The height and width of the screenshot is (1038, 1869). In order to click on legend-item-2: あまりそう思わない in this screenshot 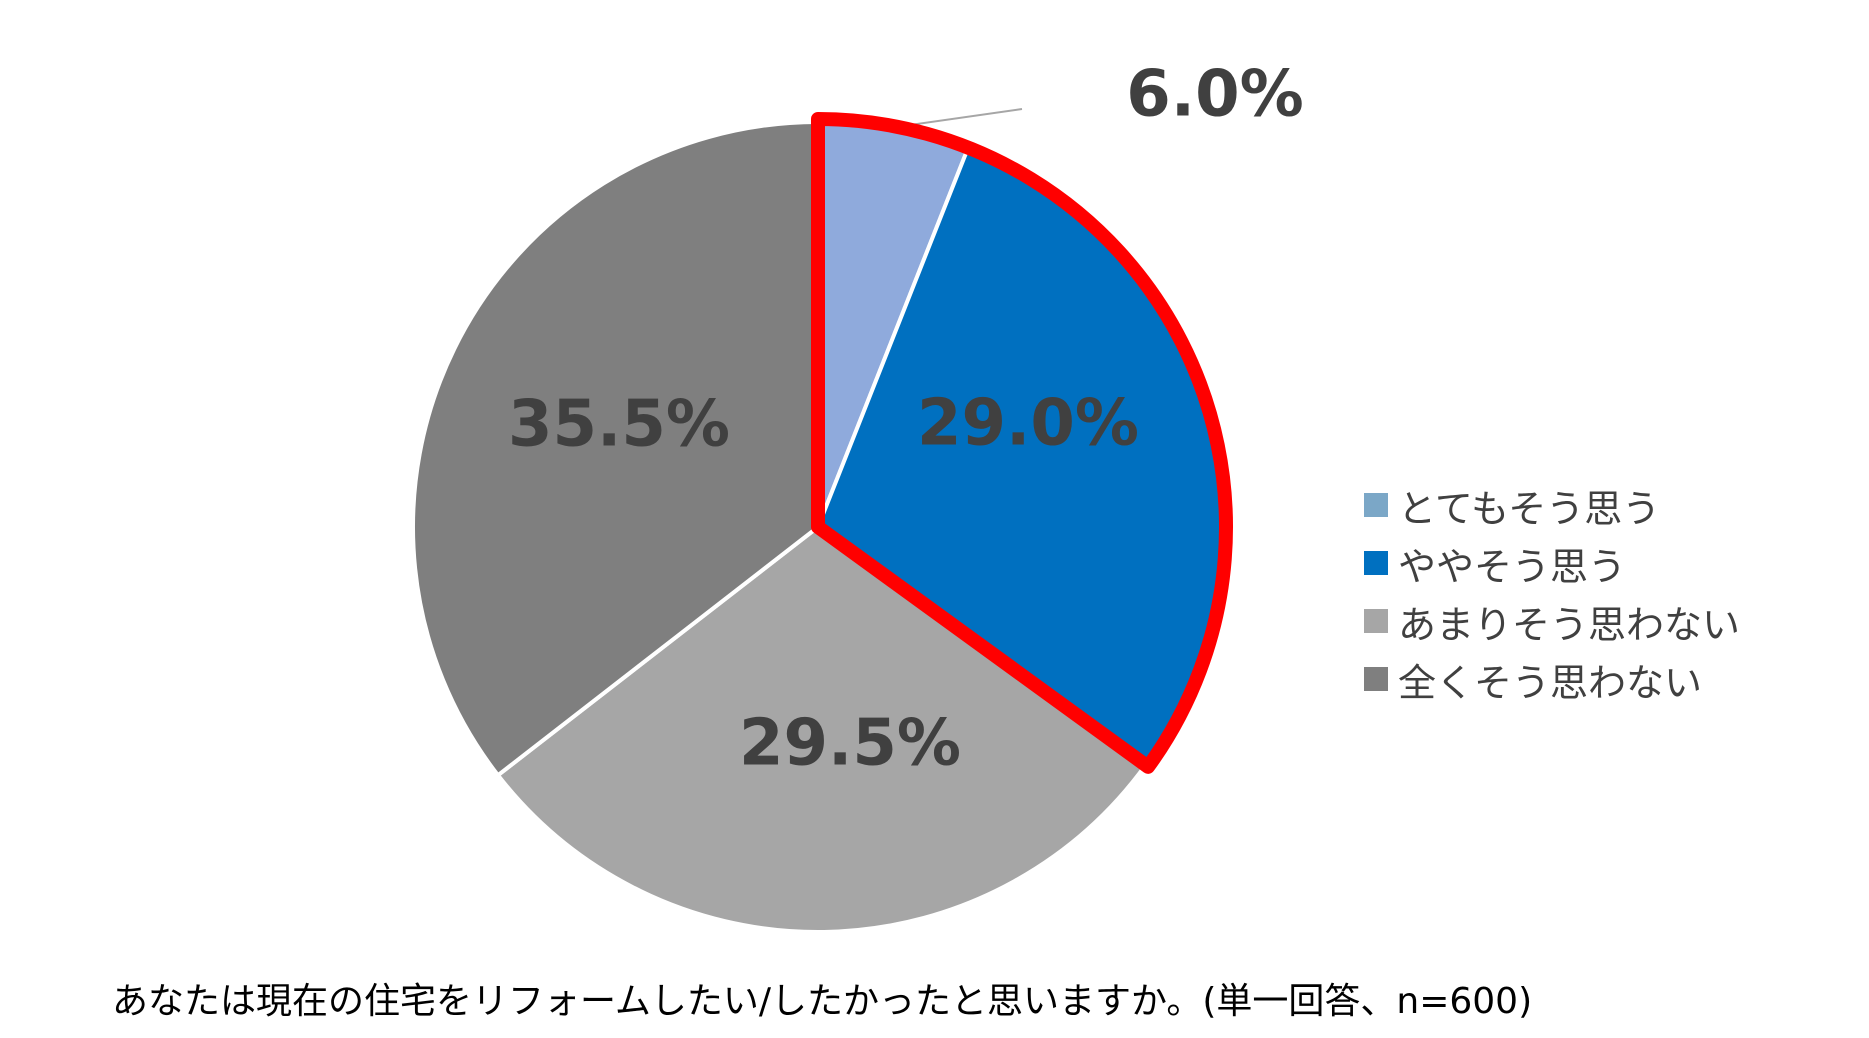, I will do `click(1552, 621)`.